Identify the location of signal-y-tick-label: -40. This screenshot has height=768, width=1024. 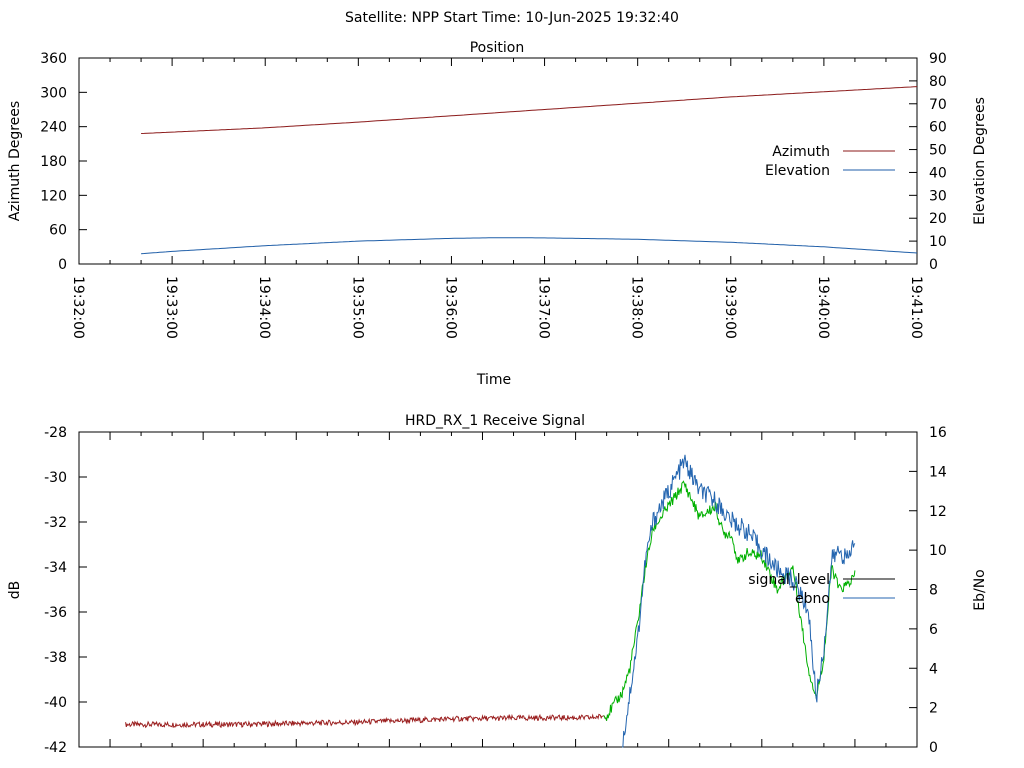
(55, 703).